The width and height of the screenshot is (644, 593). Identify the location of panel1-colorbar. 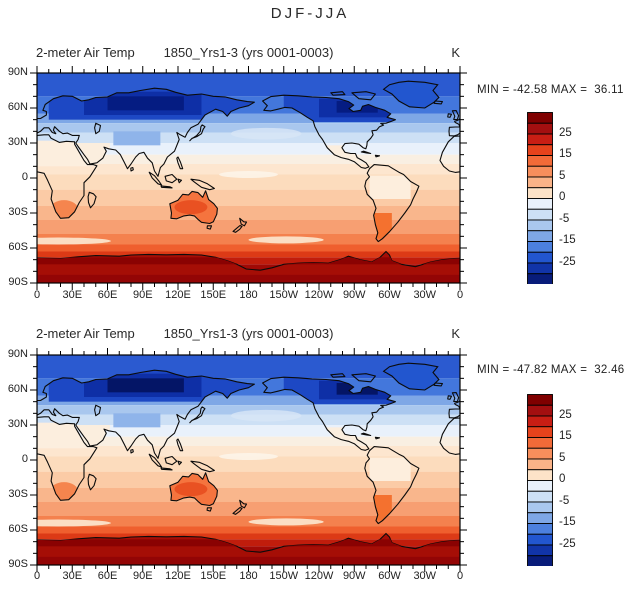
(540, 198).